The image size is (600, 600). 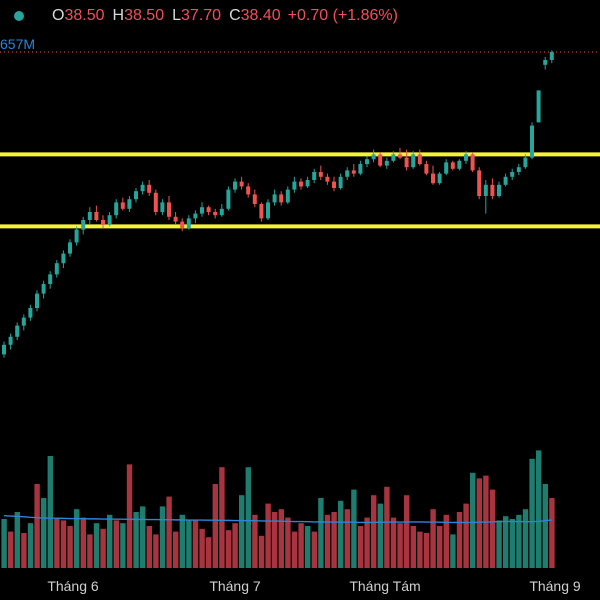 What do you see at coordinates (84, 15) in the screenshot?
I see `open-value: 38.50` at bounding box center [84, 15].